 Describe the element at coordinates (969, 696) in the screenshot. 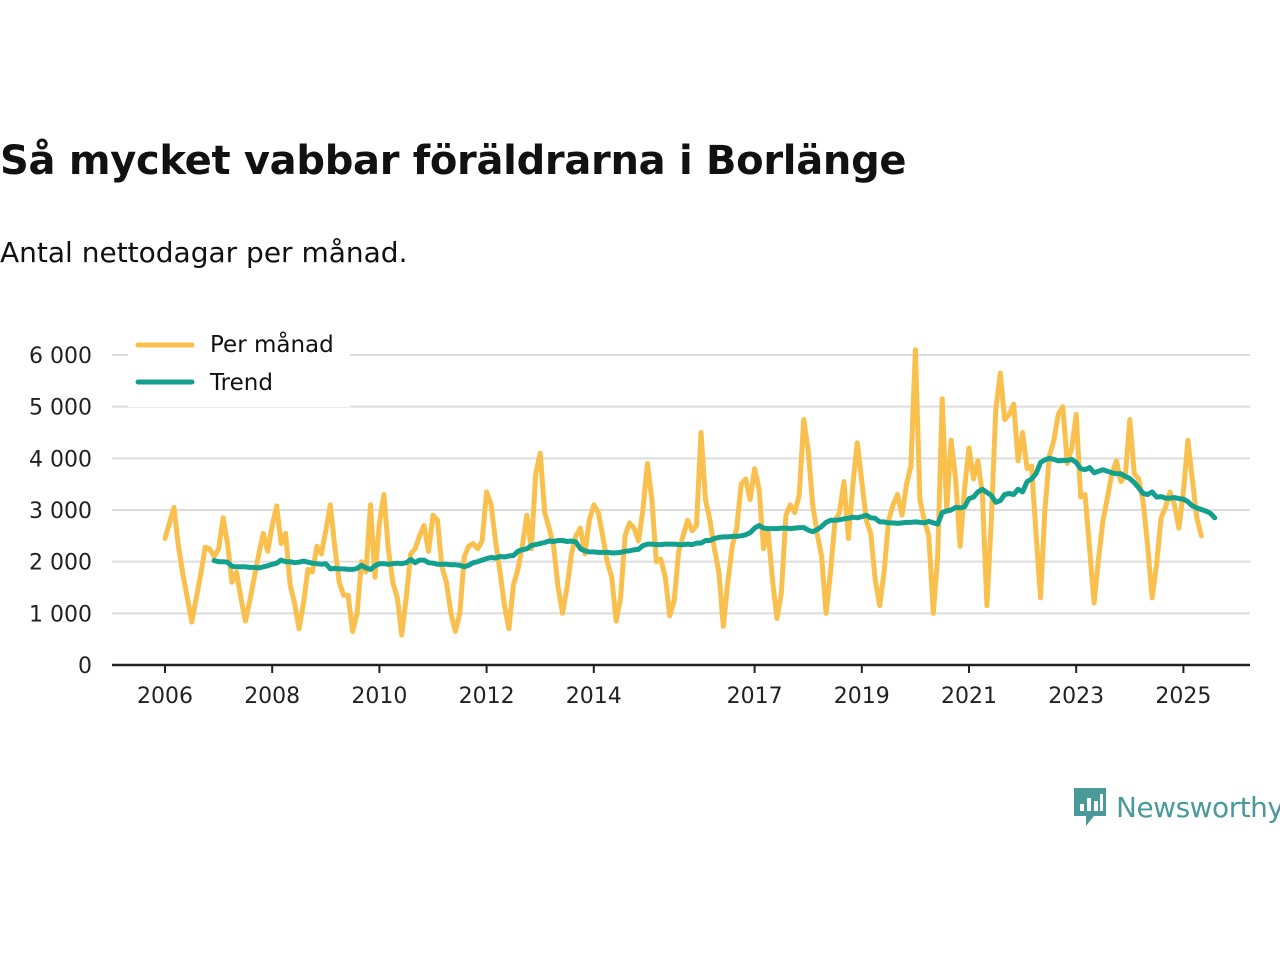

I see `x-tick-label: 2021` at that location.